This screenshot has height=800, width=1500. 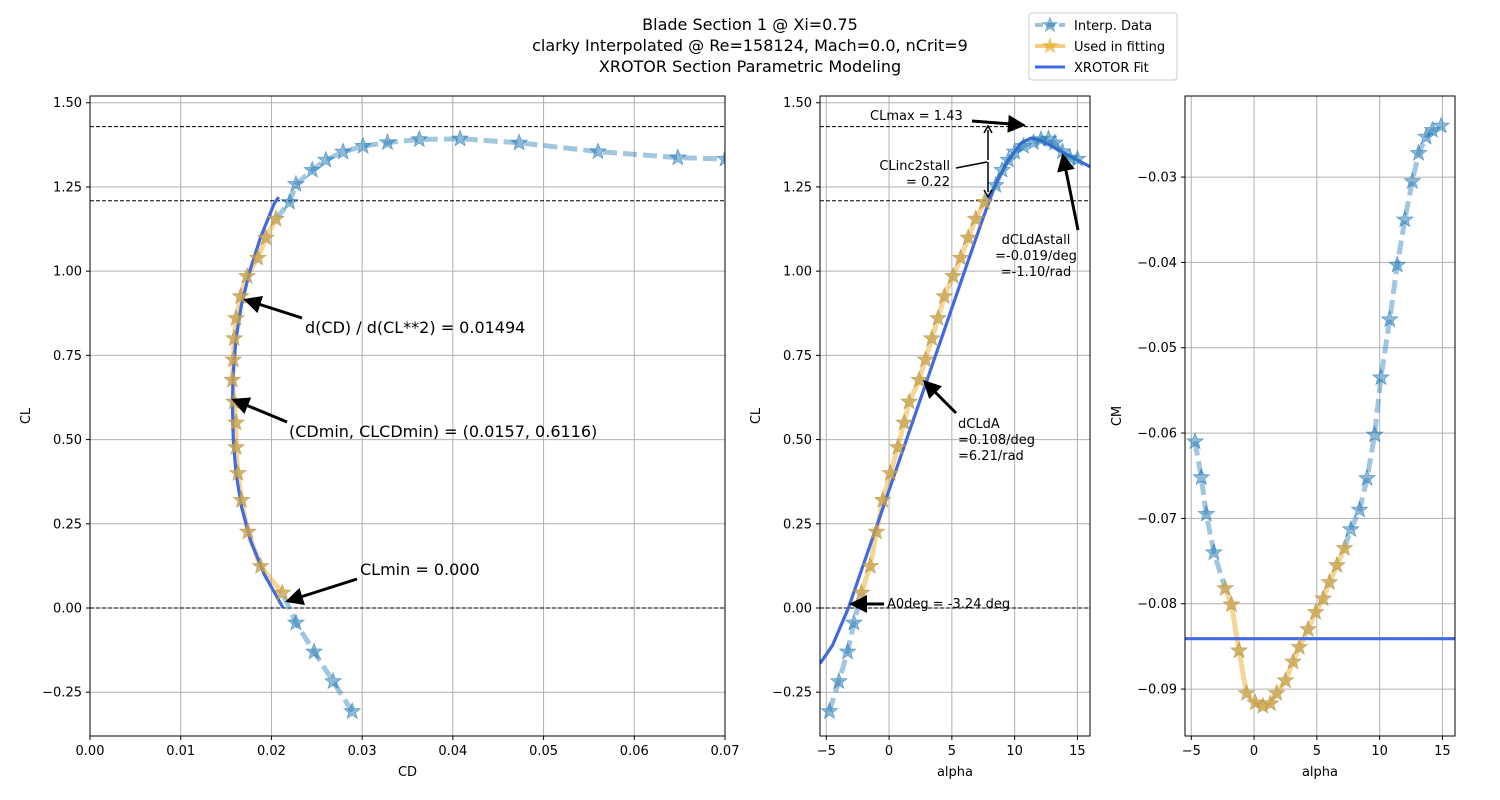 What do you see at coordinates (67, 103) in the screenshot?
I see `y-tick-label-7: 1.50` at bounding box center [67, 103].